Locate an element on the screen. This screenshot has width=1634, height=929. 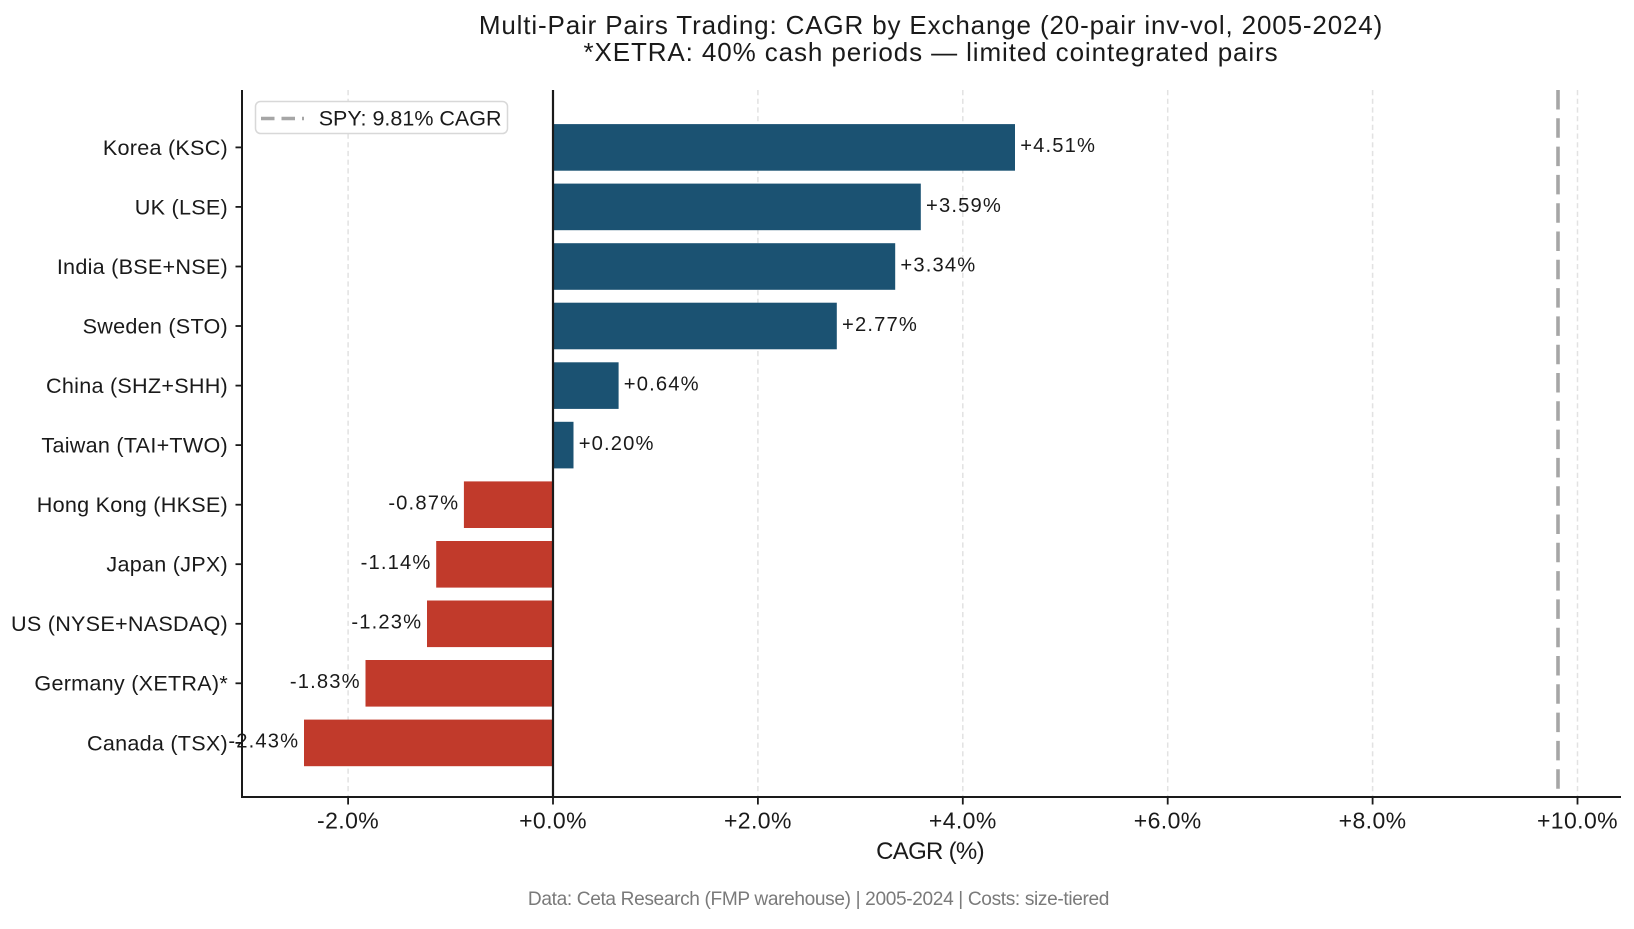
svg-text: Germany (XETRA)* is located at coordinates (131, 683).